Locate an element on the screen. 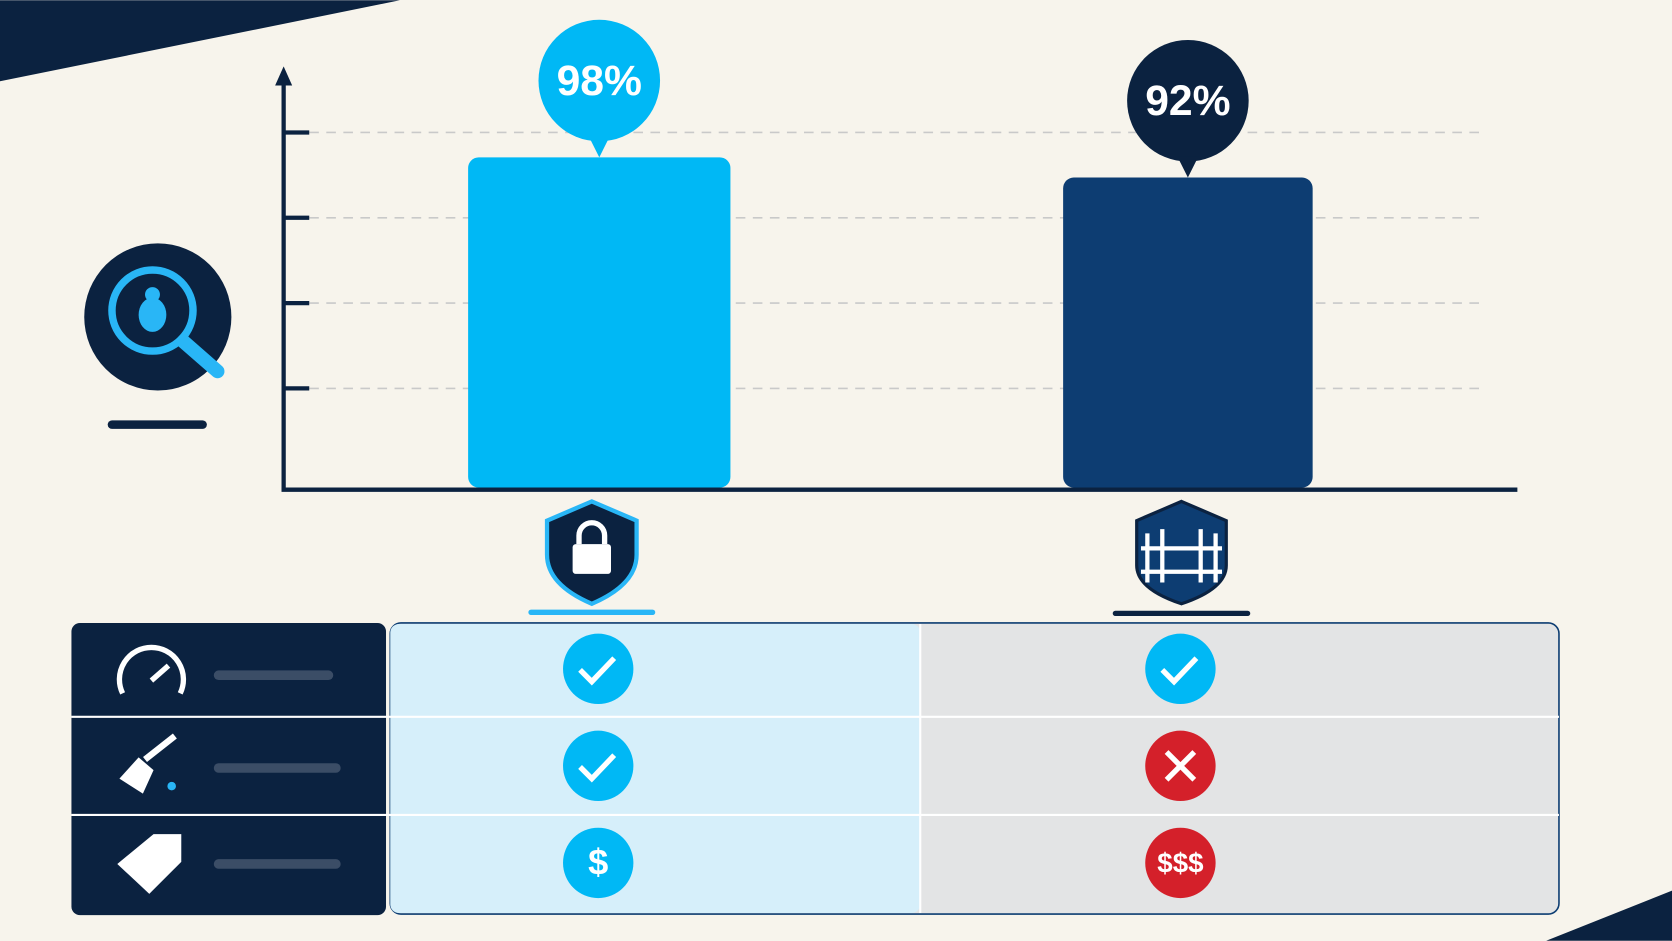 This screenshot has height=941, width=1672. cross-icon is located at coordinates (1180, 766).